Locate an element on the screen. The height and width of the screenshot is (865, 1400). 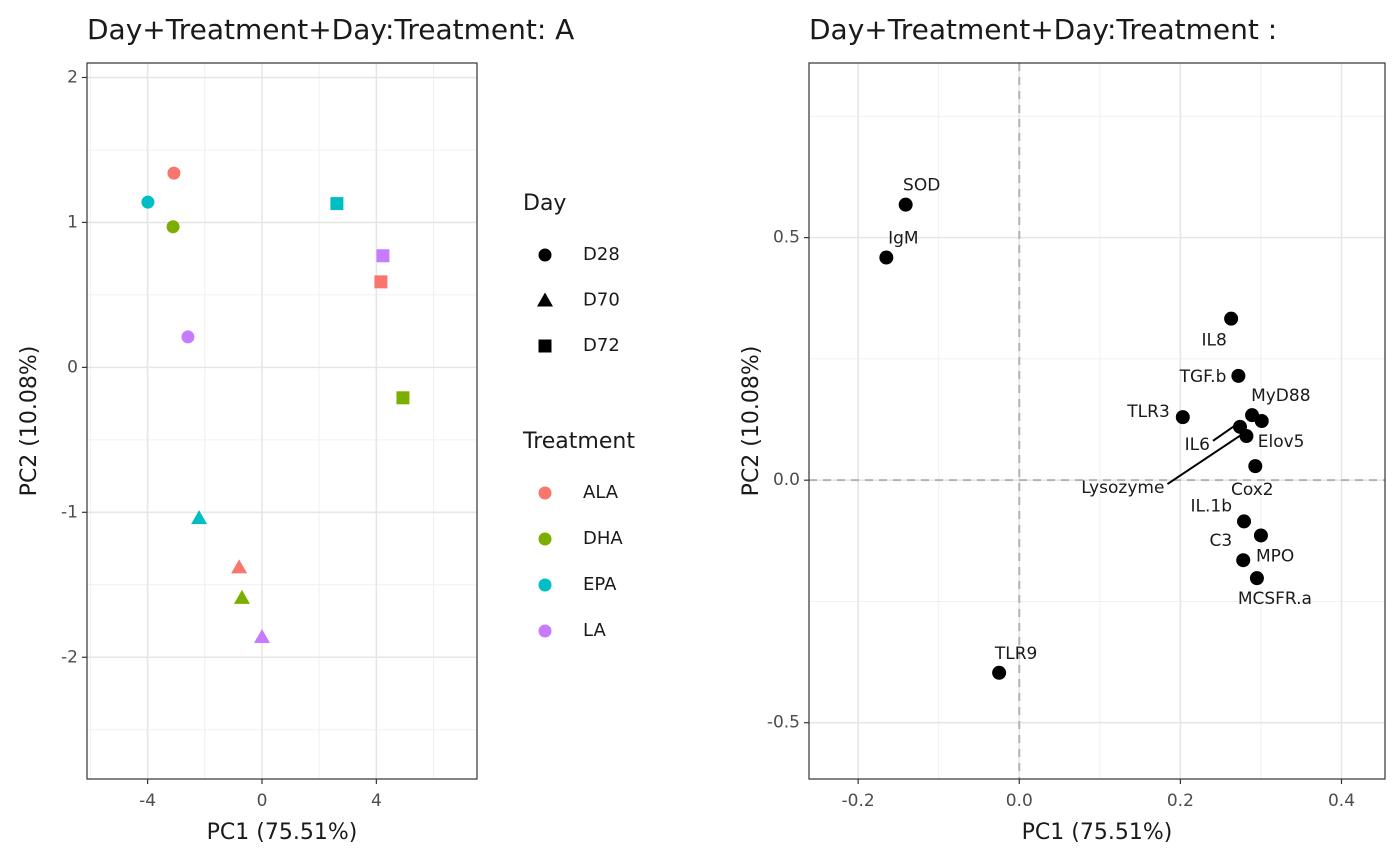
point-label: C3 is located at coordinates (1221, 541).